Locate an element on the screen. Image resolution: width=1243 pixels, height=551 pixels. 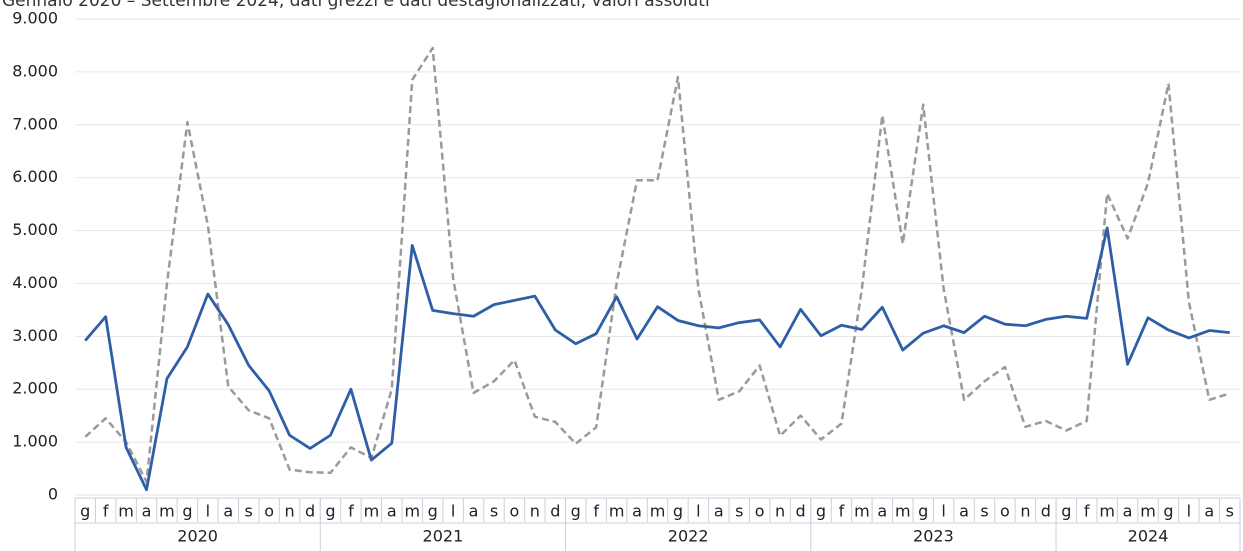
year-label: 2024 is located at coordinates (1148, 536).